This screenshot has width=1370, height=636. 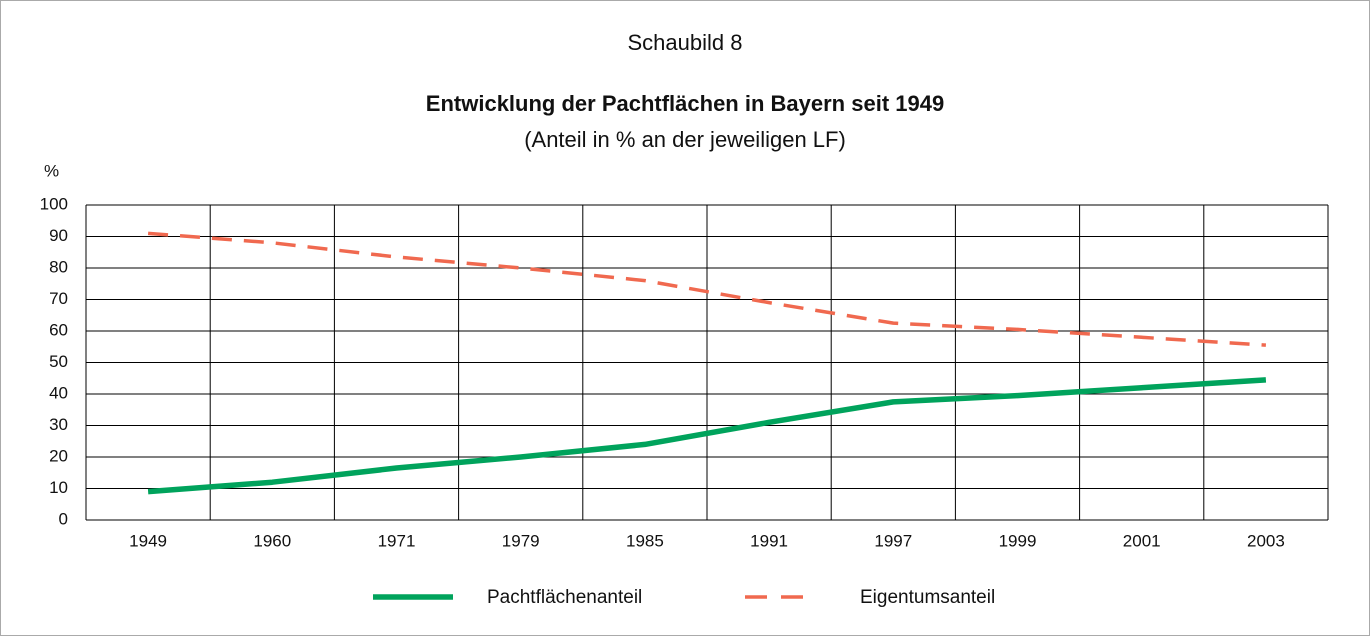 I want to click on legend-label: Pachtflächenanteil, so click(x=564, y=597).